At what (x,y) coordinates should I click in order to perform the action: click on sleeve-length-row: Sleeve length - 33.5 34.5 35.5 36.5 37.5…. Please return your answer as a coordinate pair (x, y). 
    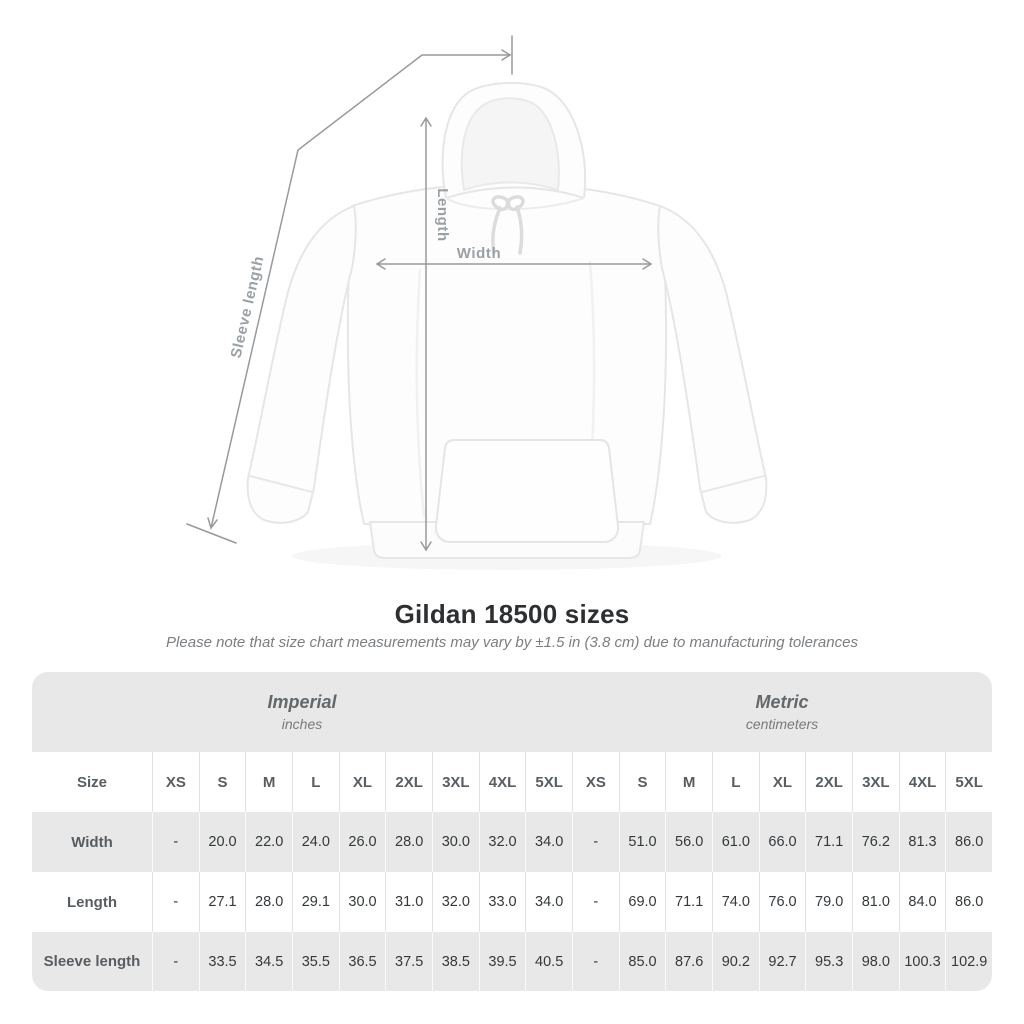
    Looking at the image, I should click on (512, 961).